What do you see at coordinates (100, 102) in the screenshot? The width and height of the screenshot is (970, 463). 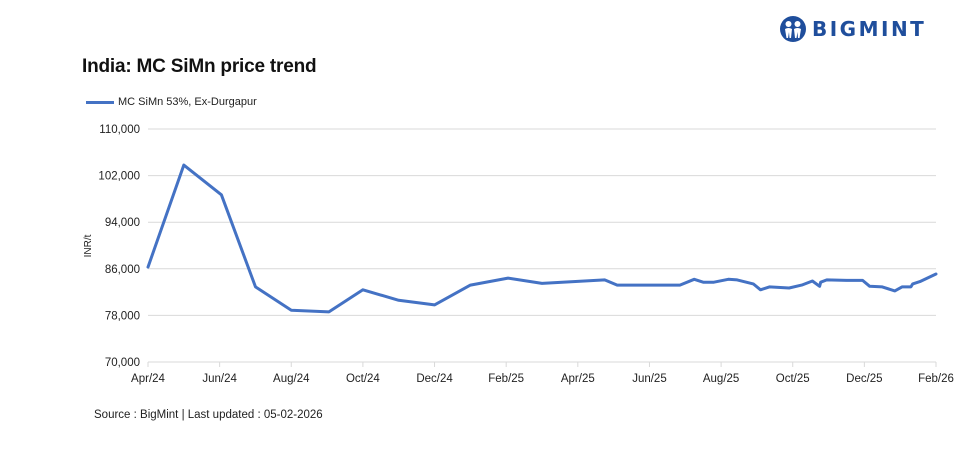 I see `legend-swatch` at bounding box center [100, 102].